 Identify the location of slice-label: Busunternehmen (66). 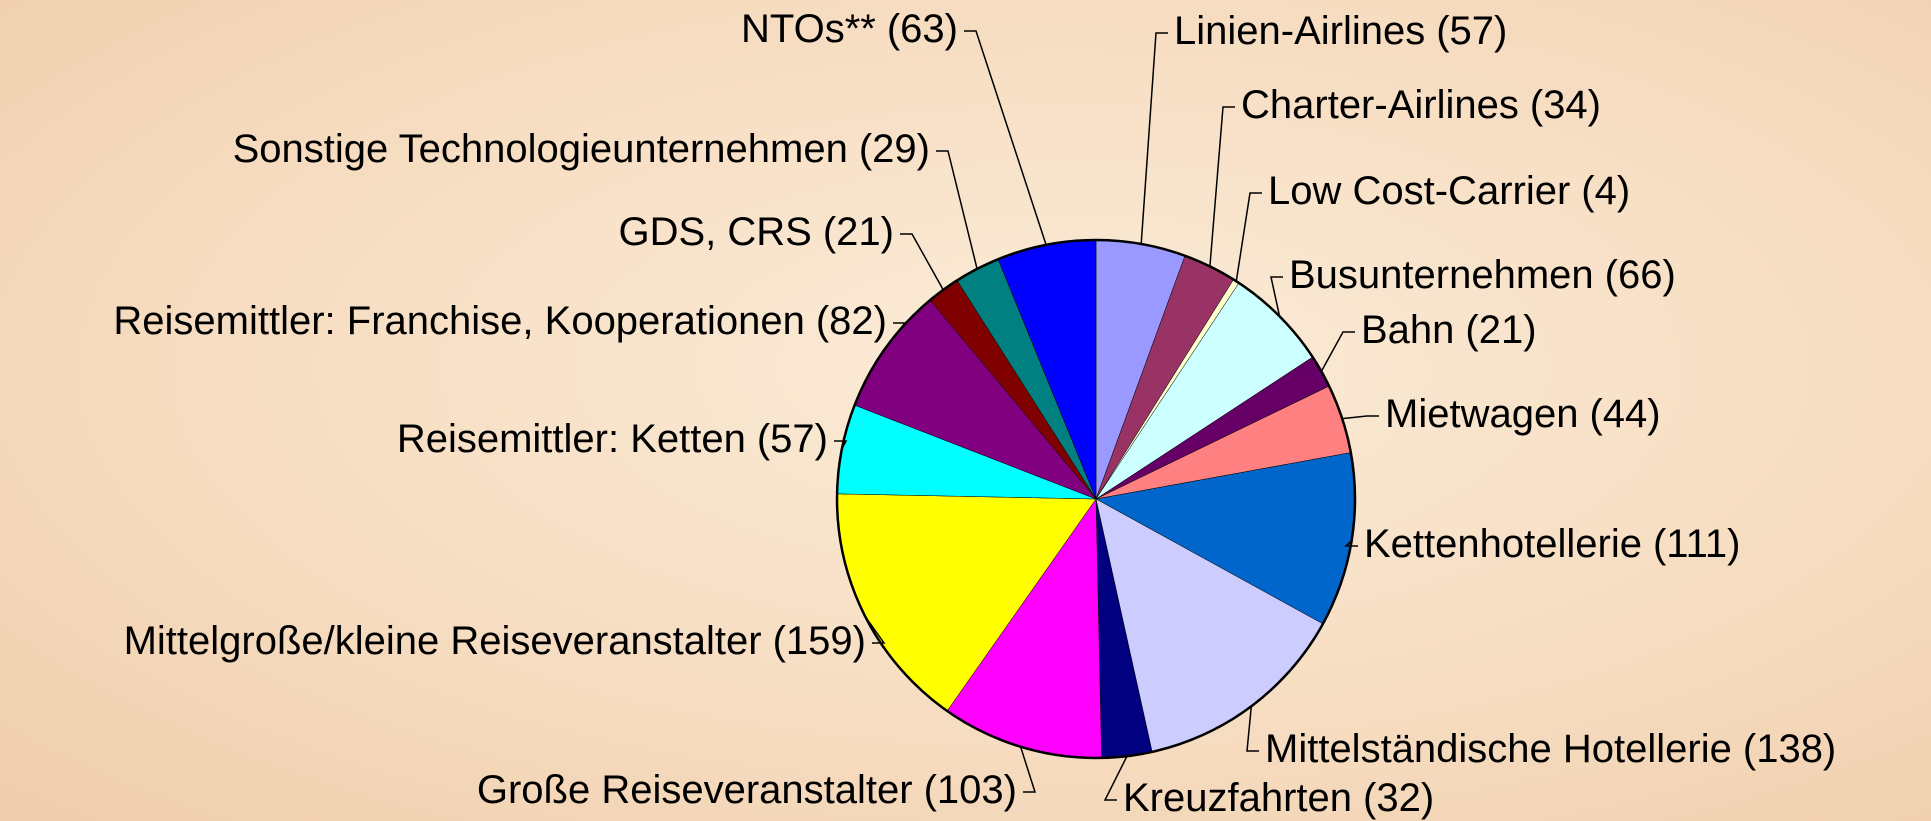
(1482, 275).